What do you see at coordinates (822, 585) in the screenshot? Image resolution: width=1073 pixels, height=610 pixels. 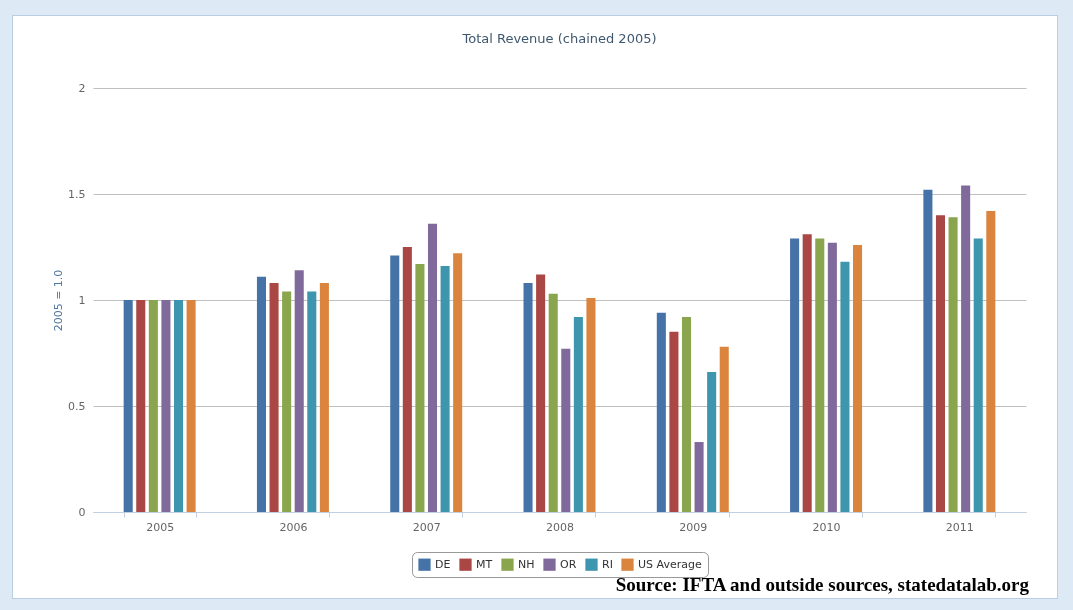 I see `source-note: Source: IFTA and outside sources, statedatalab.org` at bounding box center [822, 585].